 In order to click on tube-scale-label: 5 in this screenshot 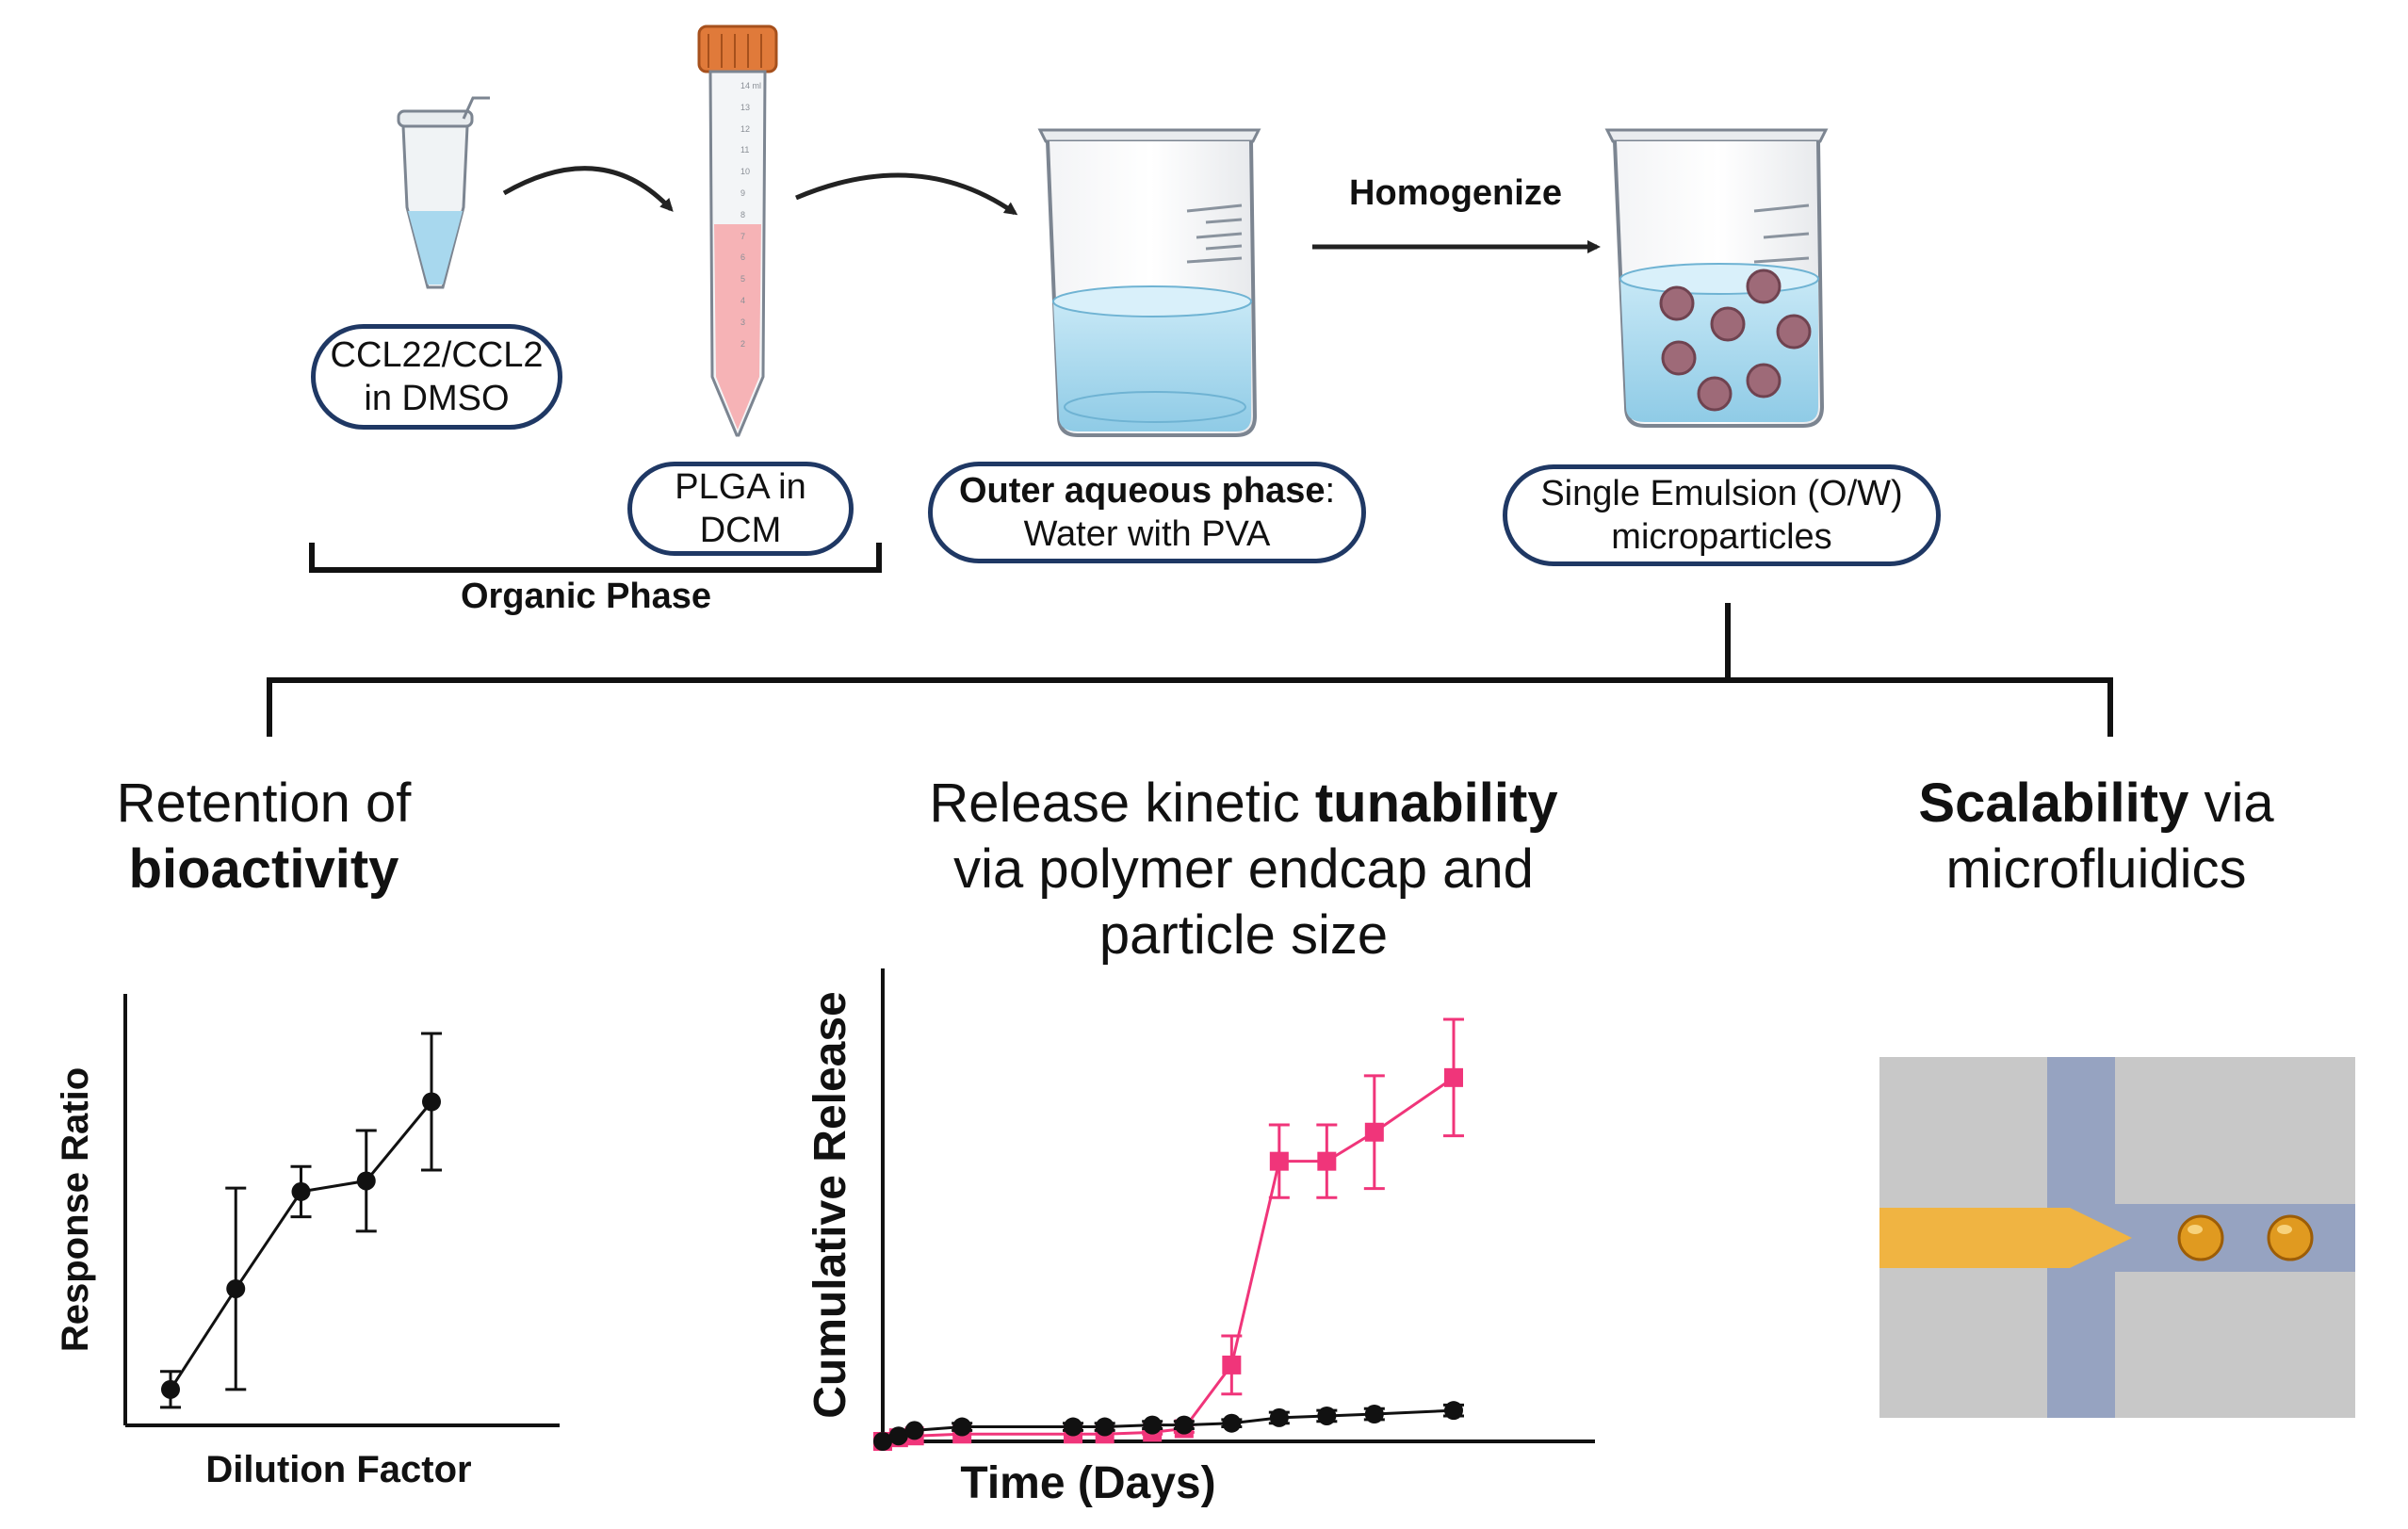, I will do `click(743, 279)`.